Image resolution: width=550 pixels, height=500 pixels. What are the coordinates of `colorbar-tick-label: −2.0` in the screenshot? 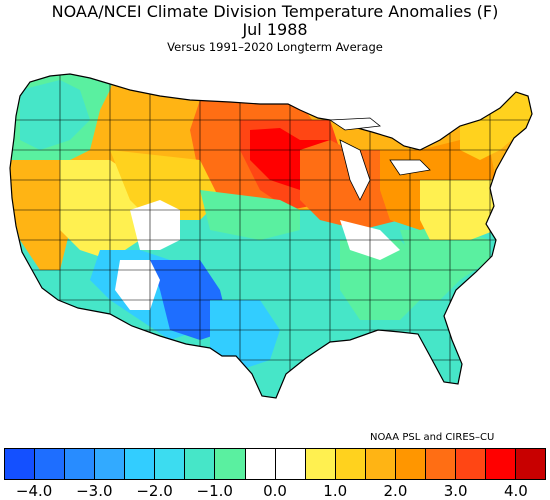 It's located at (154, 491).